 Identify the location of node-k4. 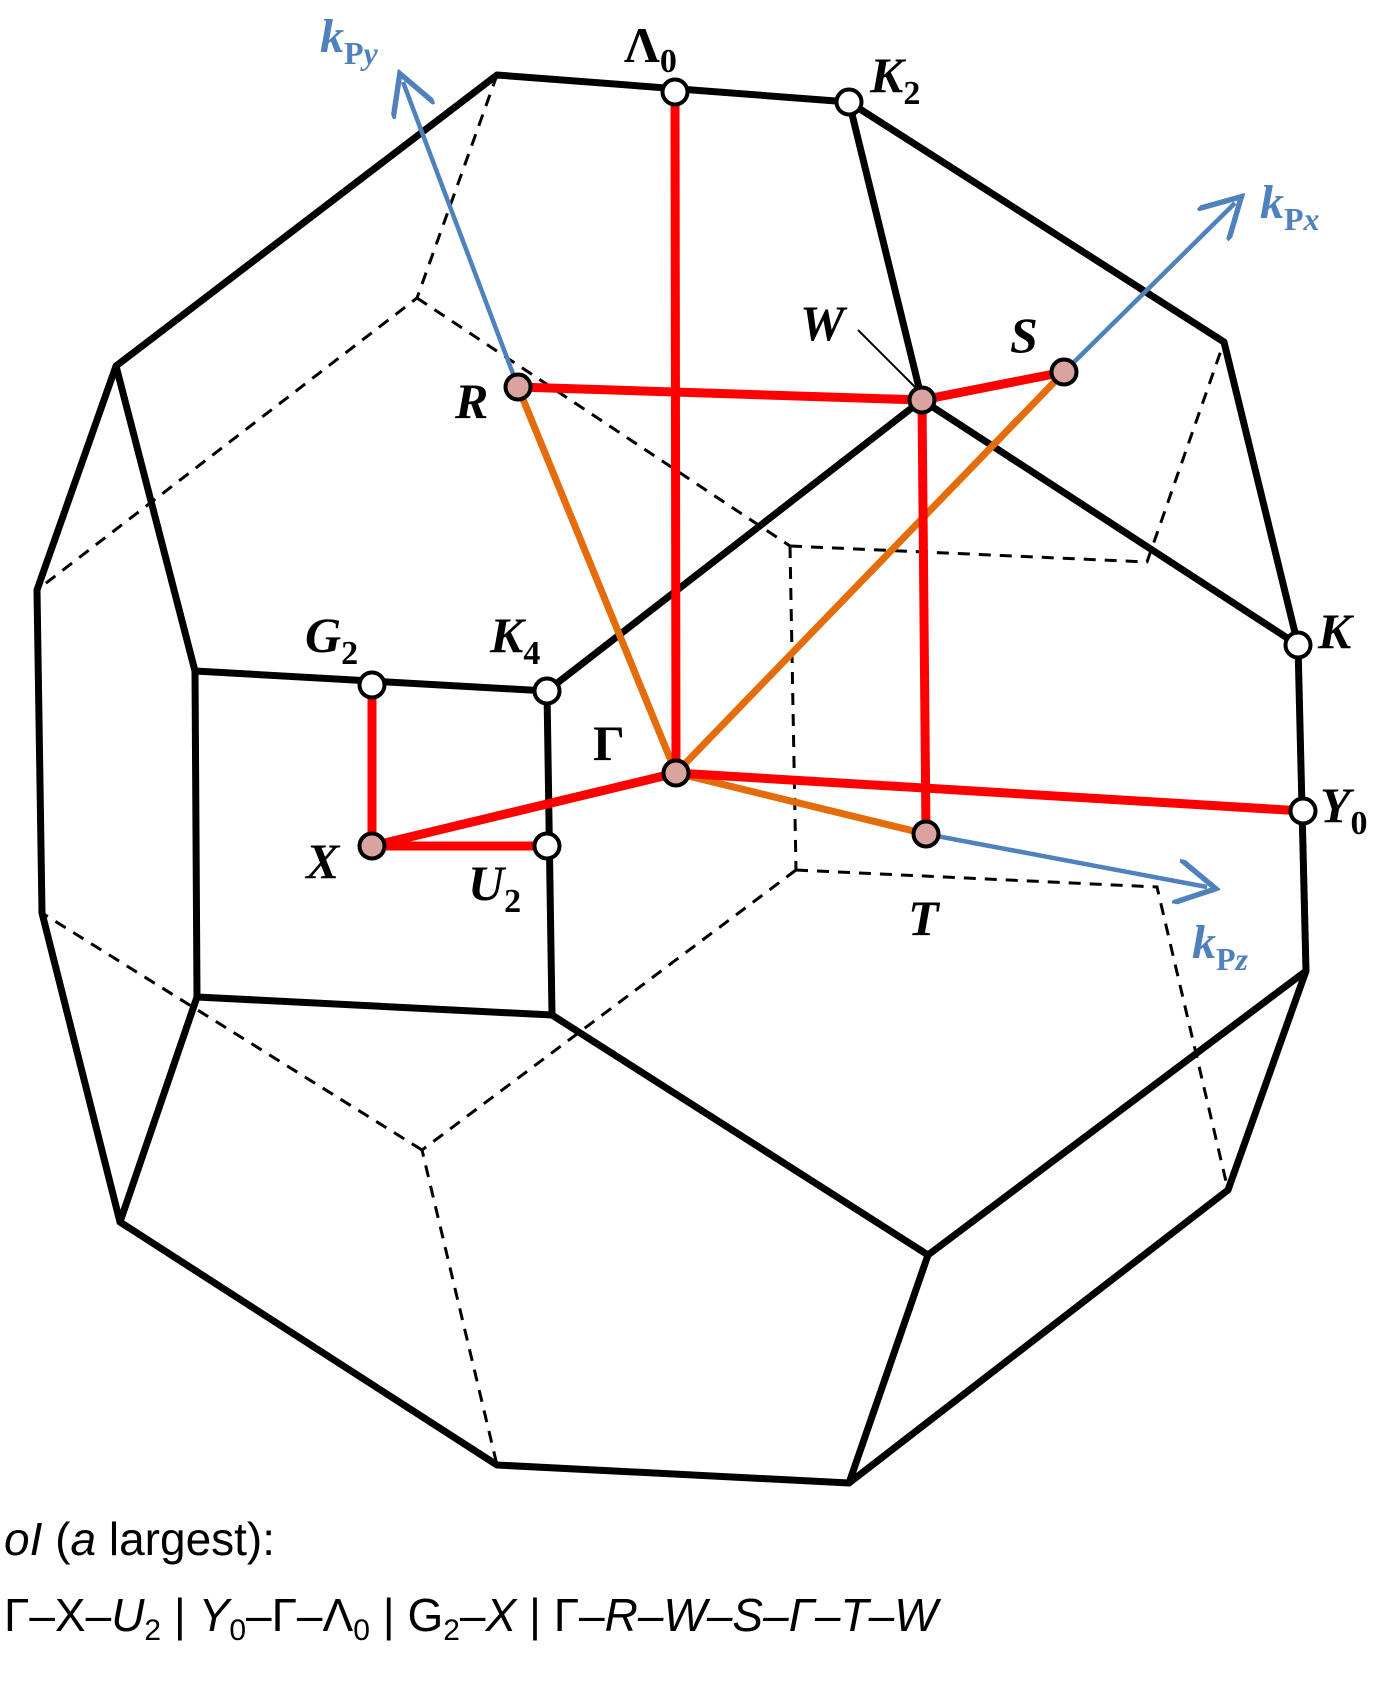
(547, 691).